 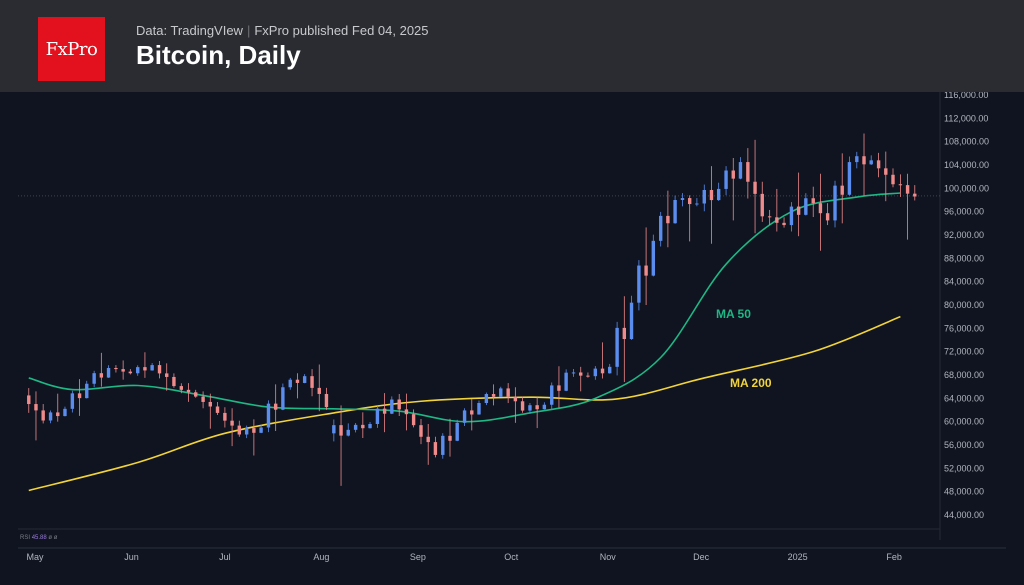 I want to click on time-tick-label: 2025, so click(x=798, y=557).